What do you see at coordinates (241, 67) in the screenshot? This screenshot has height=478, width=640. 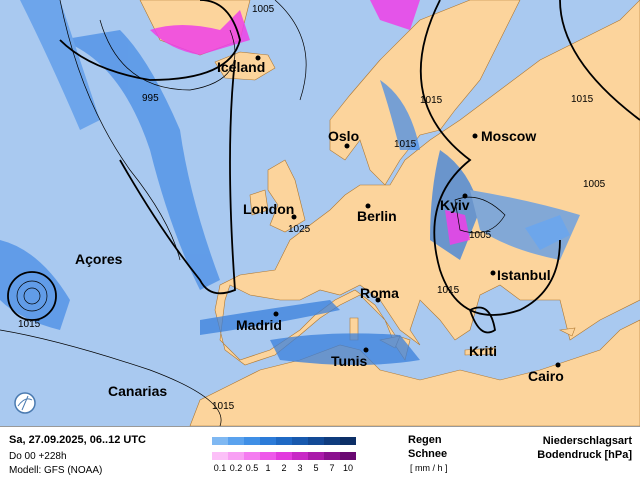 I see `city-label: Iceland` at bounding box center [241, 67].